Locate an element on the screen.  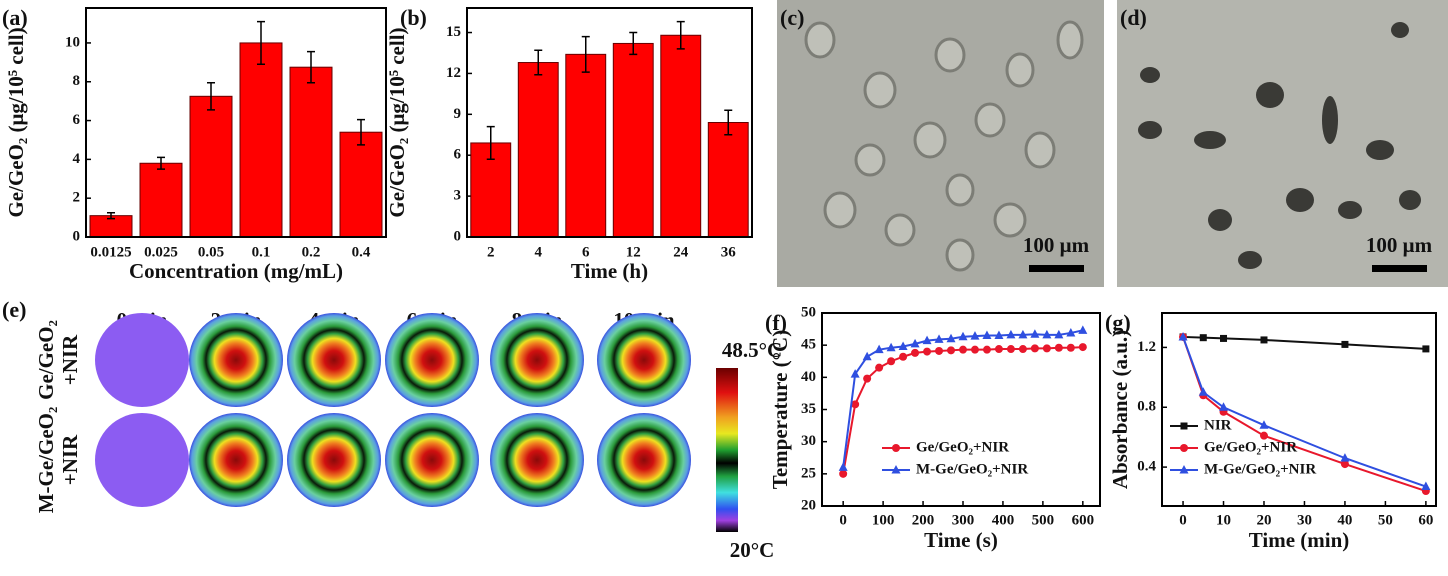
y-tick-label: 0.4 is located at coordinates (1146, 467).